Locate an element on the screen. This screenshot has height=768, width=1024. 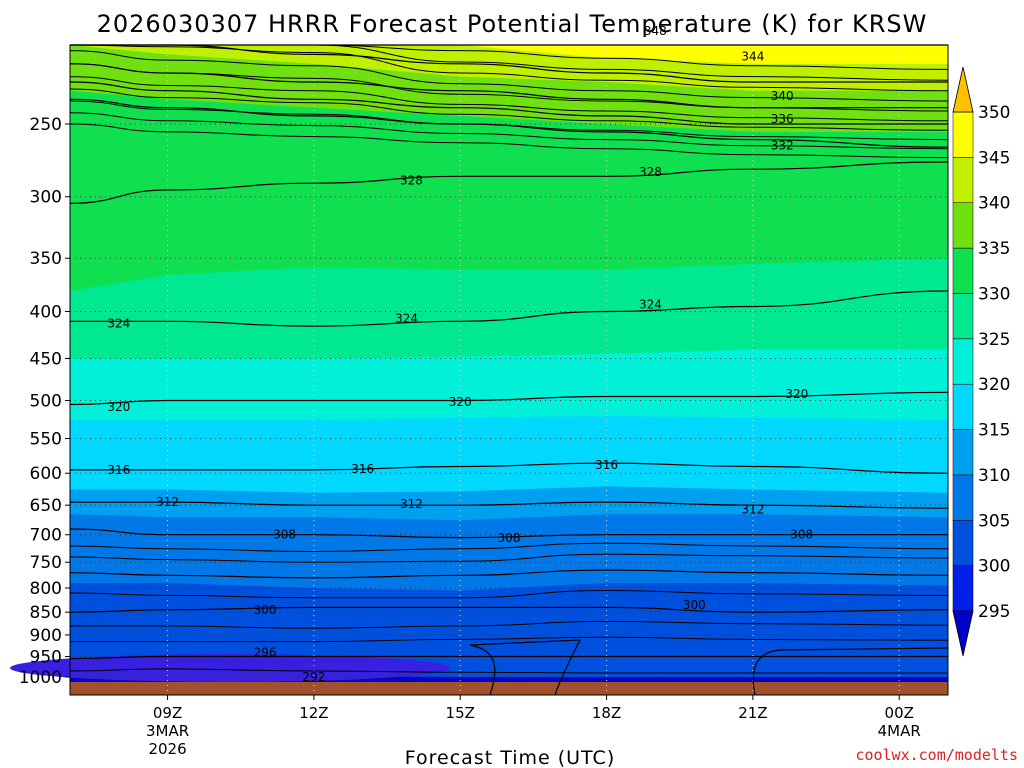
band-surface-cool is located at coordinates (230, 668).